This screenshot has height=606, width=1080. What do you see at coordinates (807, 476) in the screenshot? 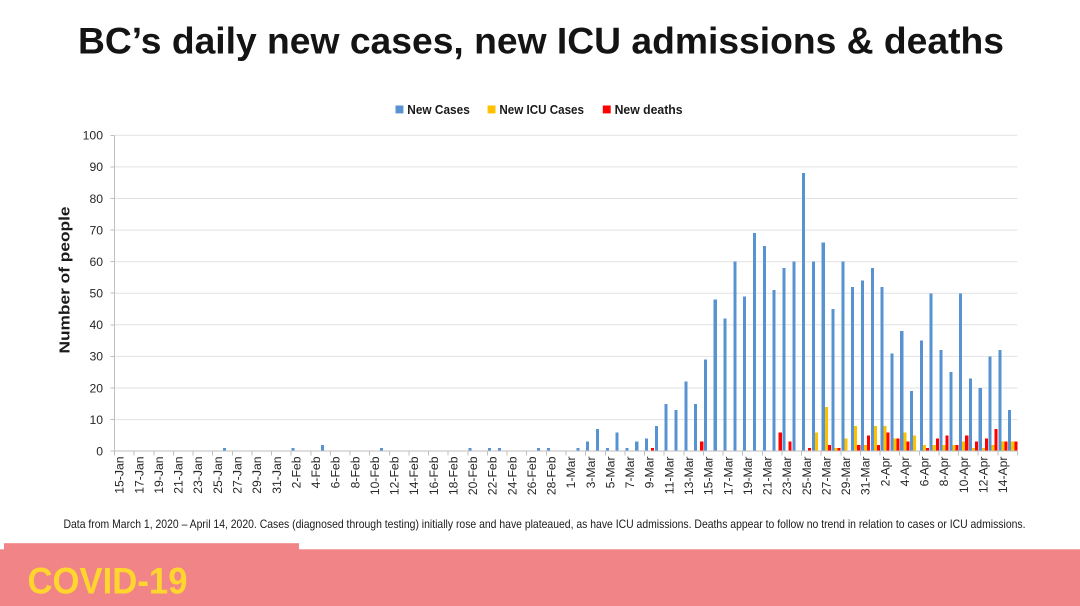
I see `svg-text: 25-Mar` at bounding box center [807, 476].